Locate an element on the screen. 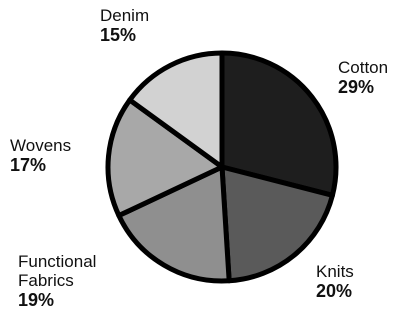 Image resolution: width=408 pixels, height=325 pixels. slice-name-functional-fabrics: Functional Fabrics is located at coordinates (57, 271).